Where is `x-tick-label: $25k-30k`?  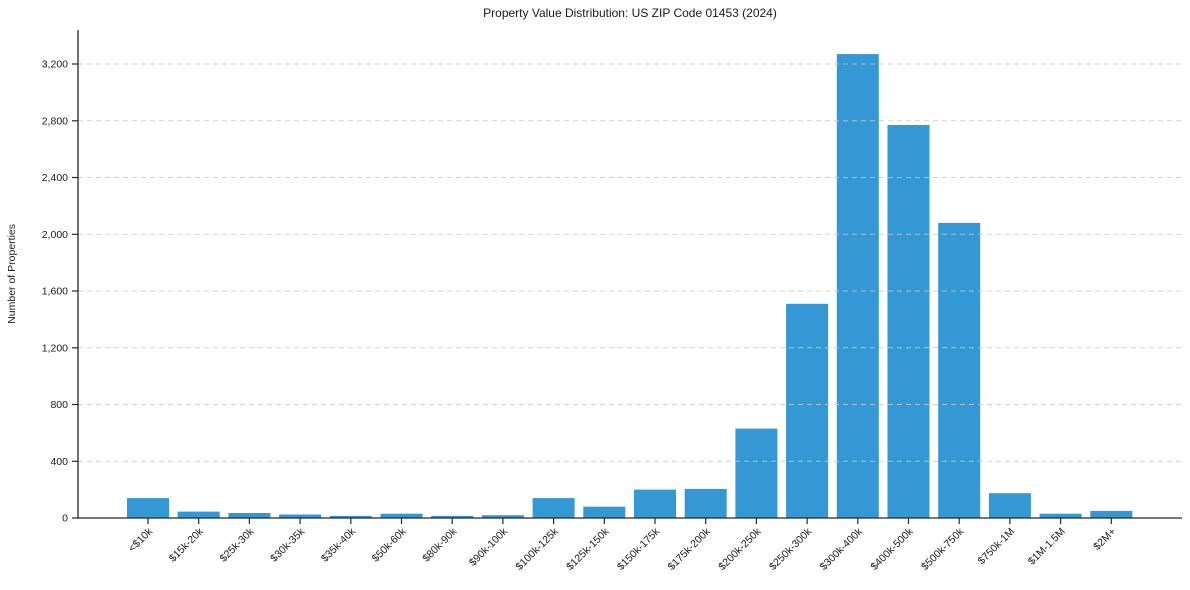 x-tick-label: $25k-30k is located at coordinates (237, 545).